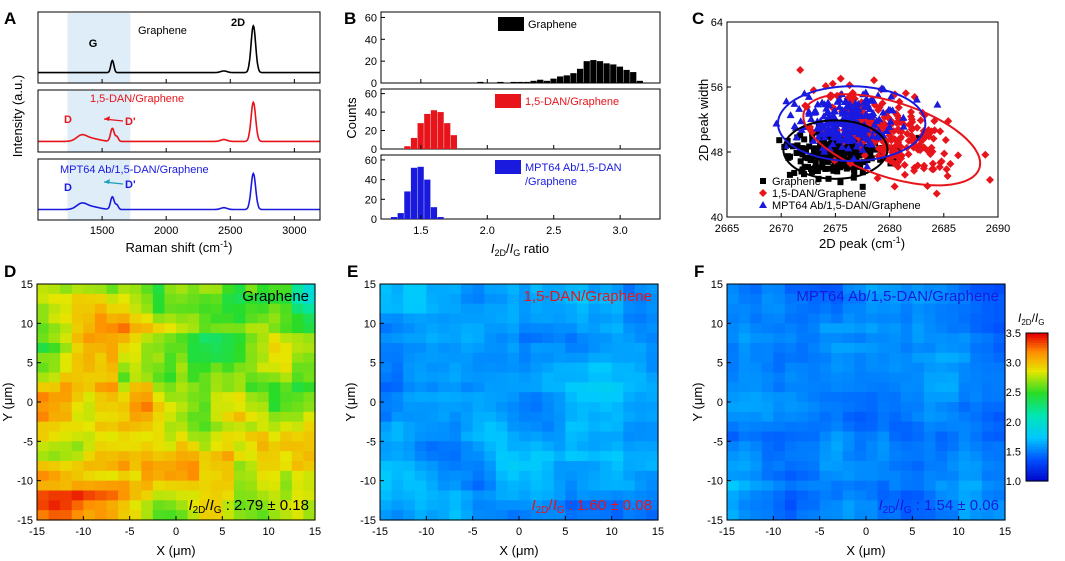 This screenshot has width=1065, height=561. Describe the element at coordinates (658, 532) in the screenshot. I see `x-tick-label: 15` at that location.